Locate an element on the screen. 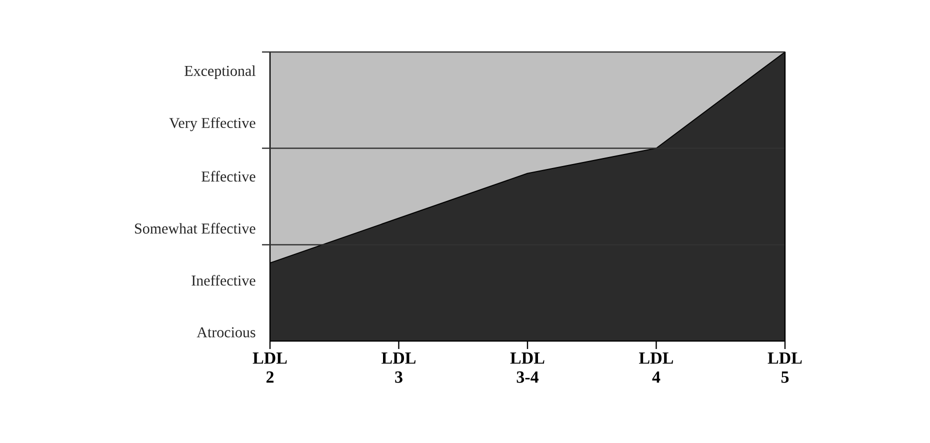 This screenshot has width=930, height=443. text: Atrocious is located at coordinates (226, 332).